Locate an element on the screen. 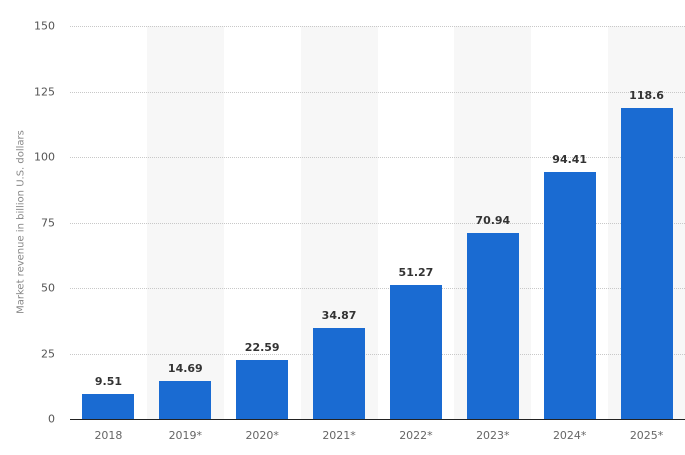 This screenshot has height=455, width=685. value-label: 51.27 is located at coordinates (416, 272).